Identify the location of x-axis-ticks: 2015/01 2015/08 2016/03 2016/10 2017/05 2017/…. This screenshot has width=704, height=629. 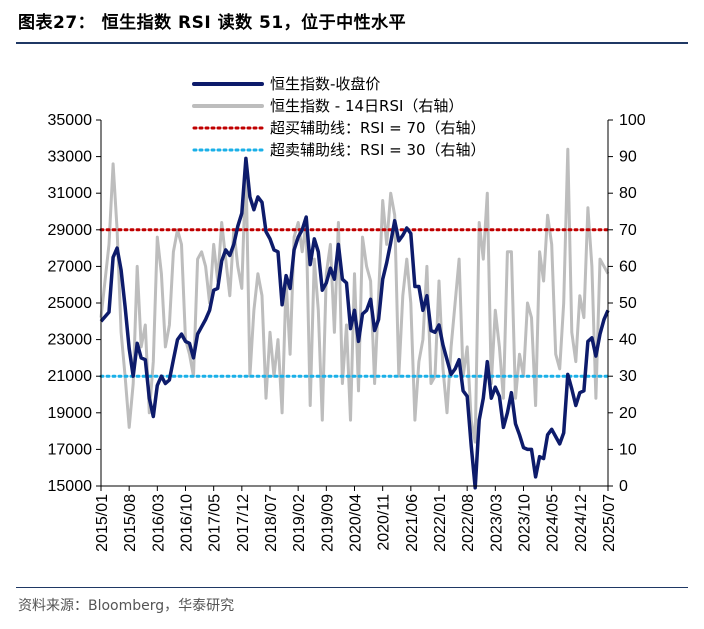
(356, 519).